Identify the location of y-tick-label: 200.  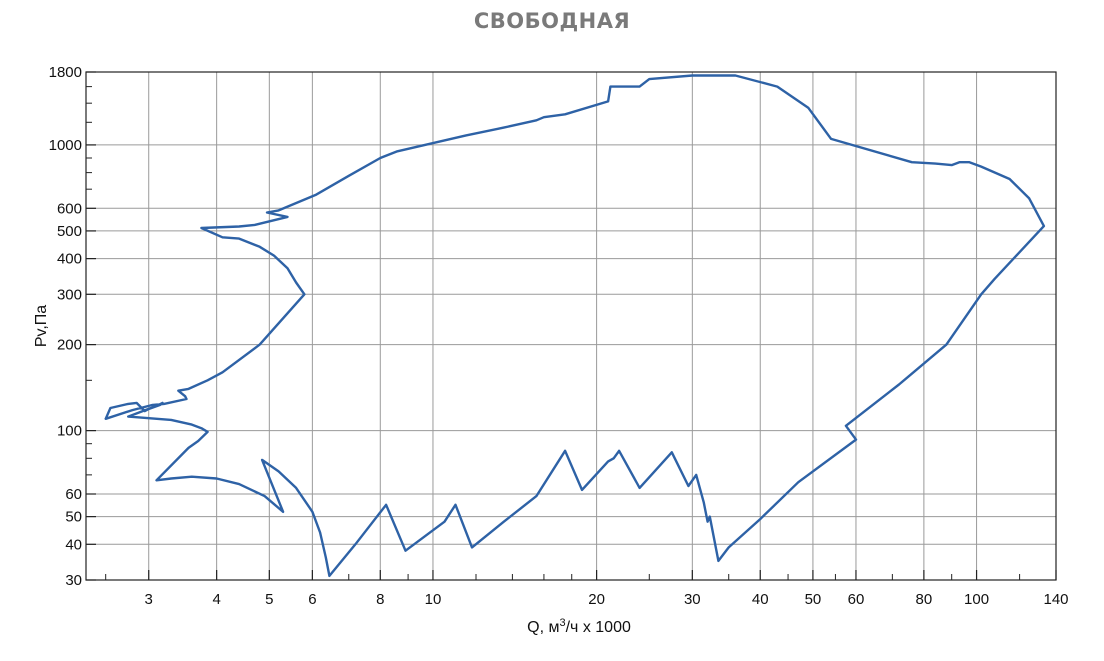
(69, 345).